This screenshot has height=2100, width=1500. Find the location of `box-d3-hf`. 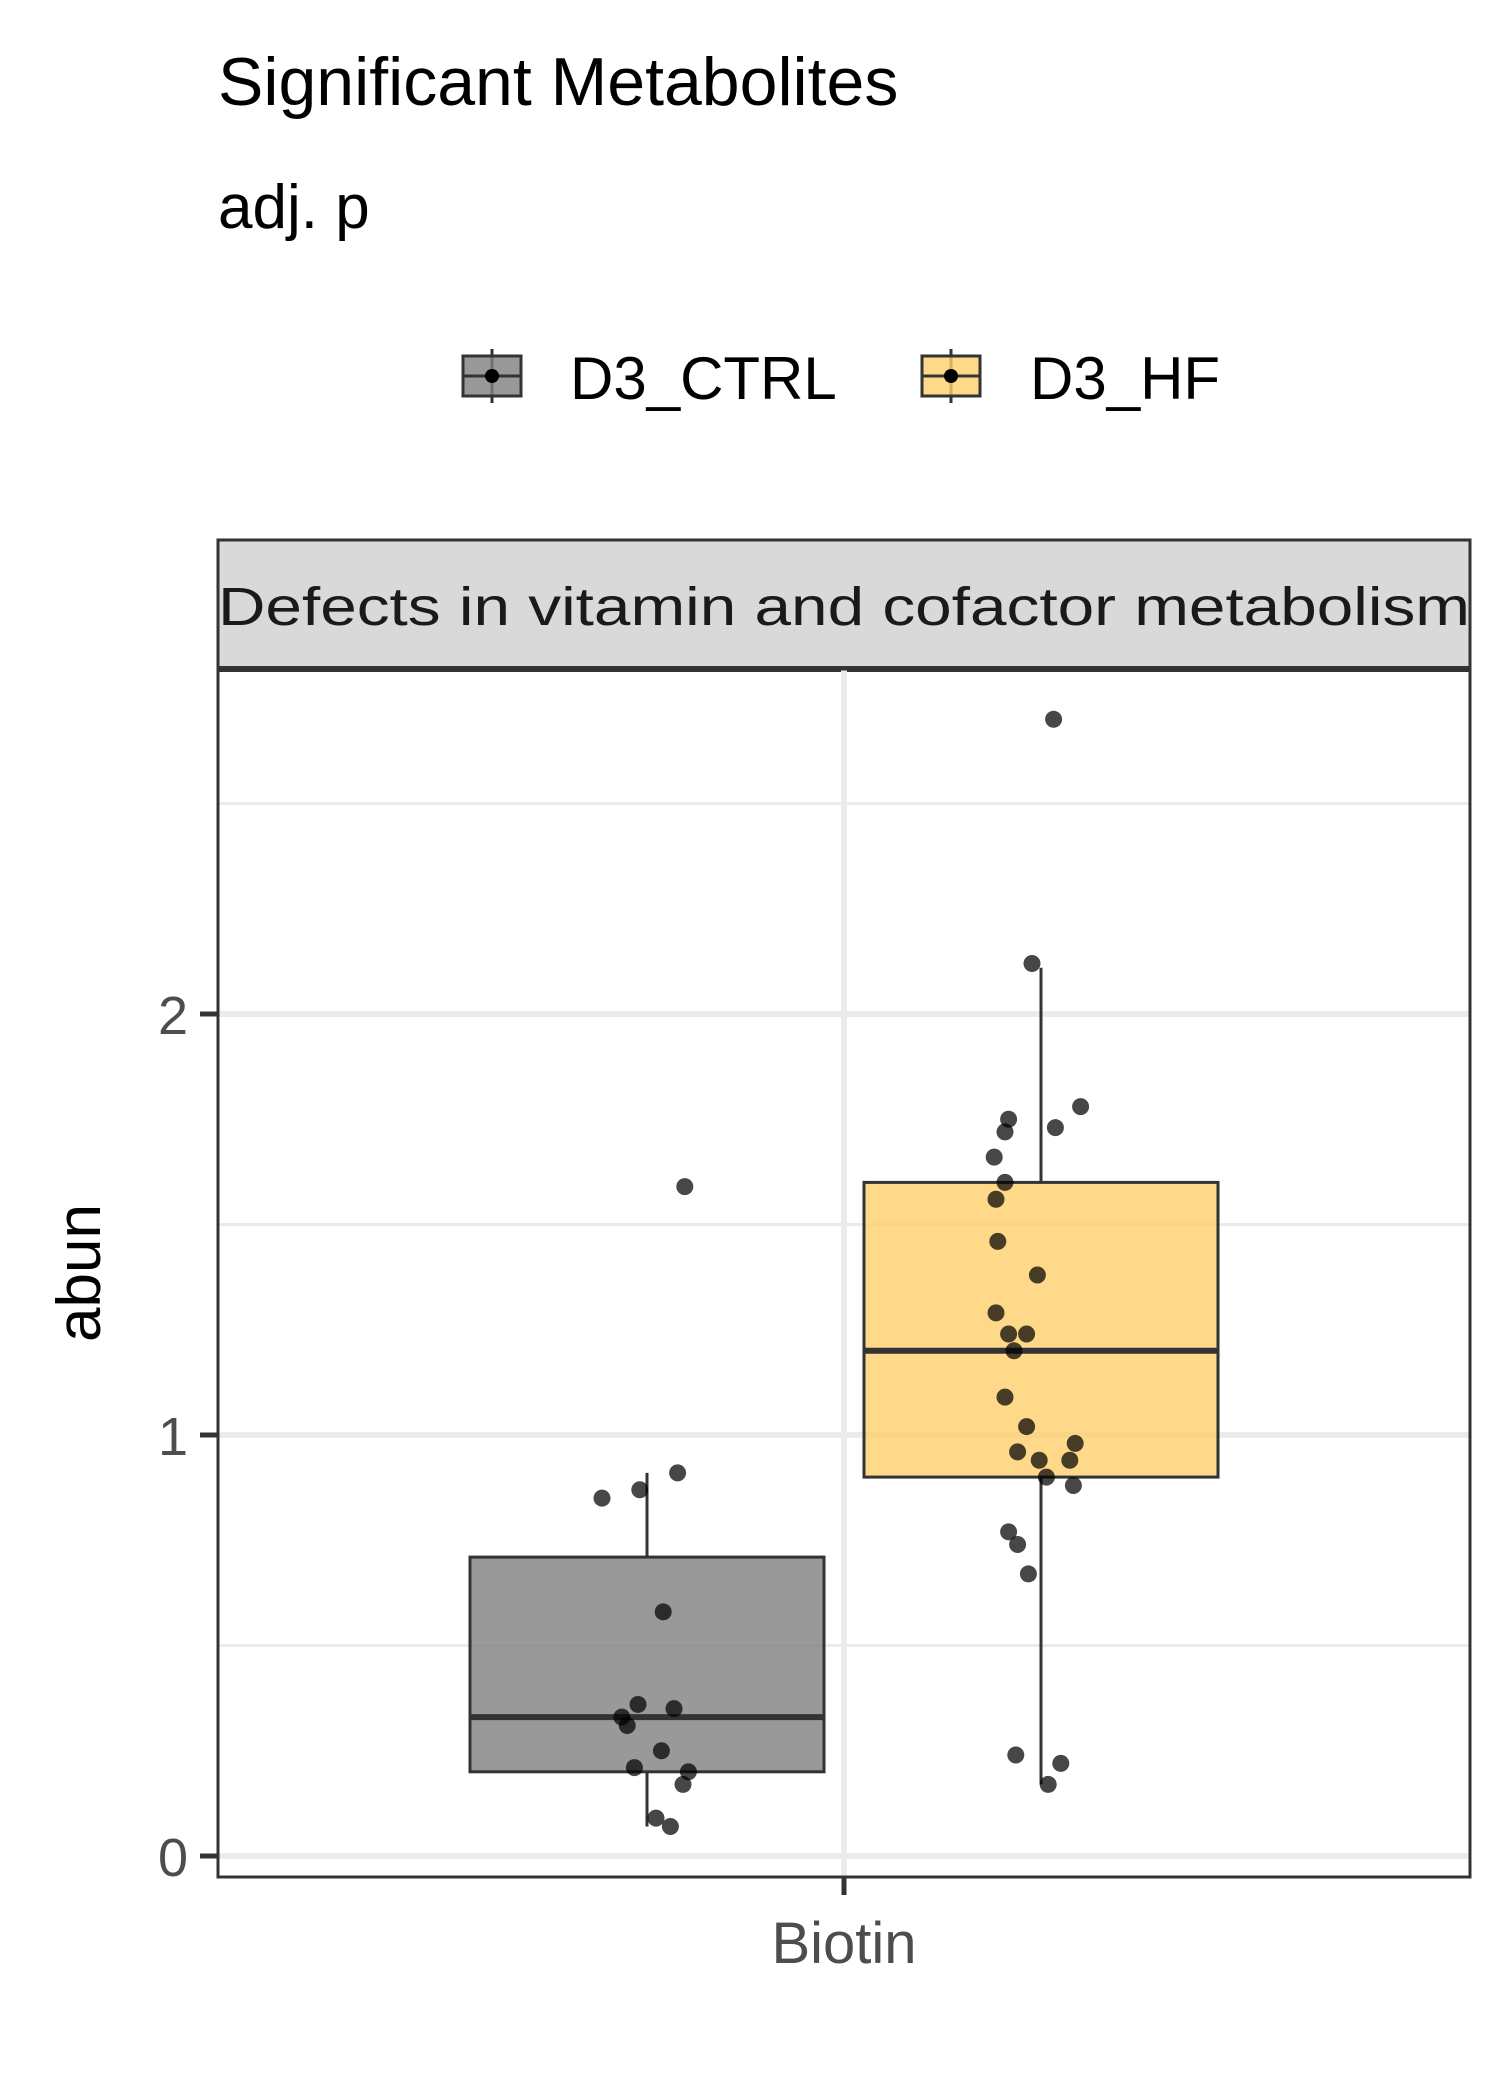

box-d3-hf is located at coordinates (1041, 1329).